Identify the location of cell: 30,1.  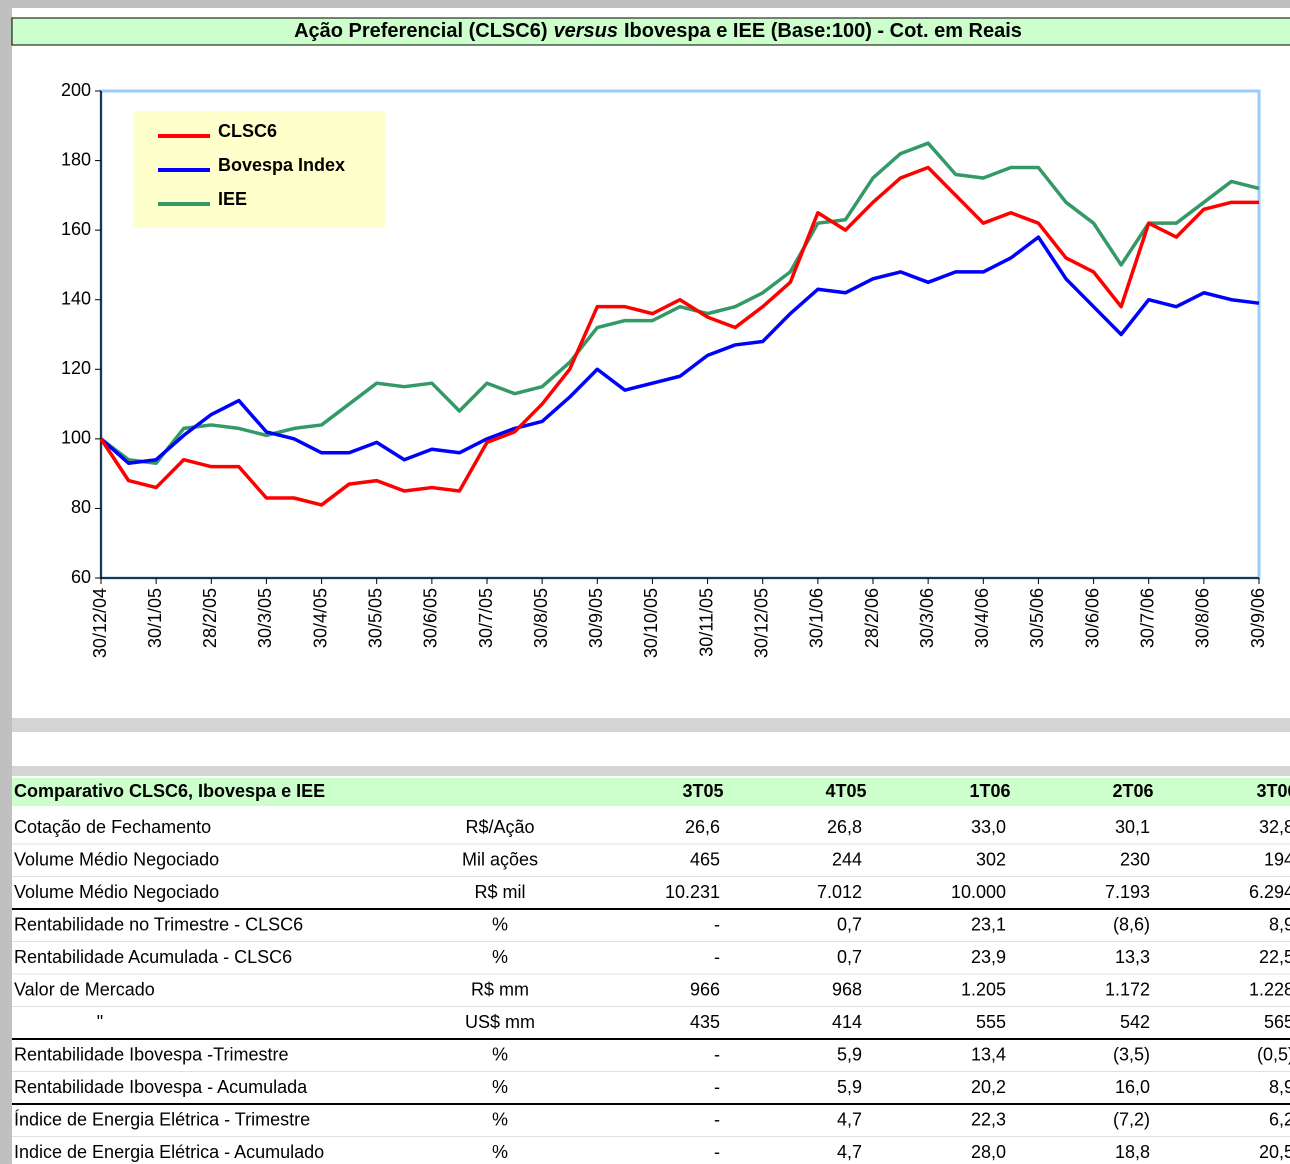
(1132, 827).